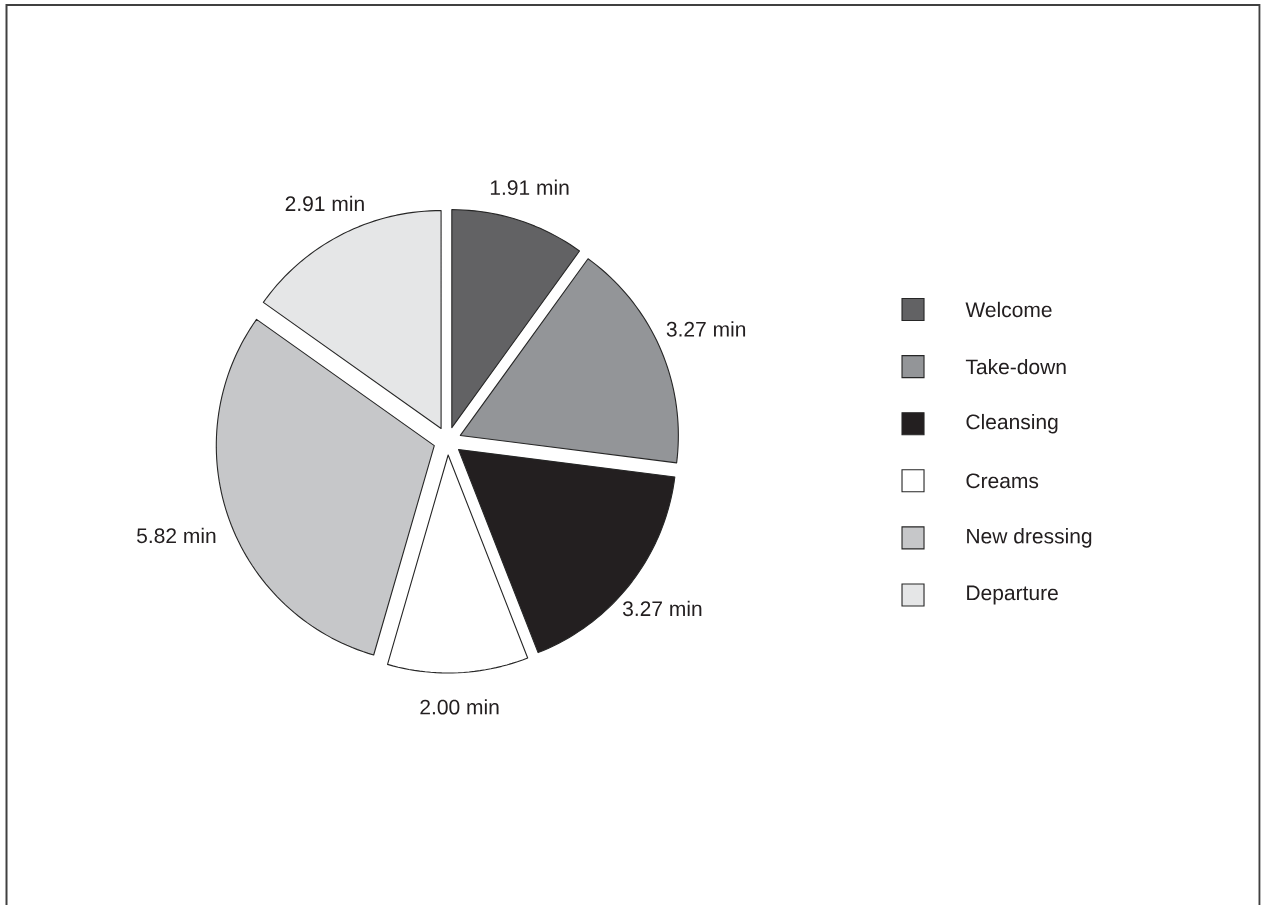  Describe the element at coordinates (176, 535) in the screenshot. I see `data-label: 5.82 min` at that location.